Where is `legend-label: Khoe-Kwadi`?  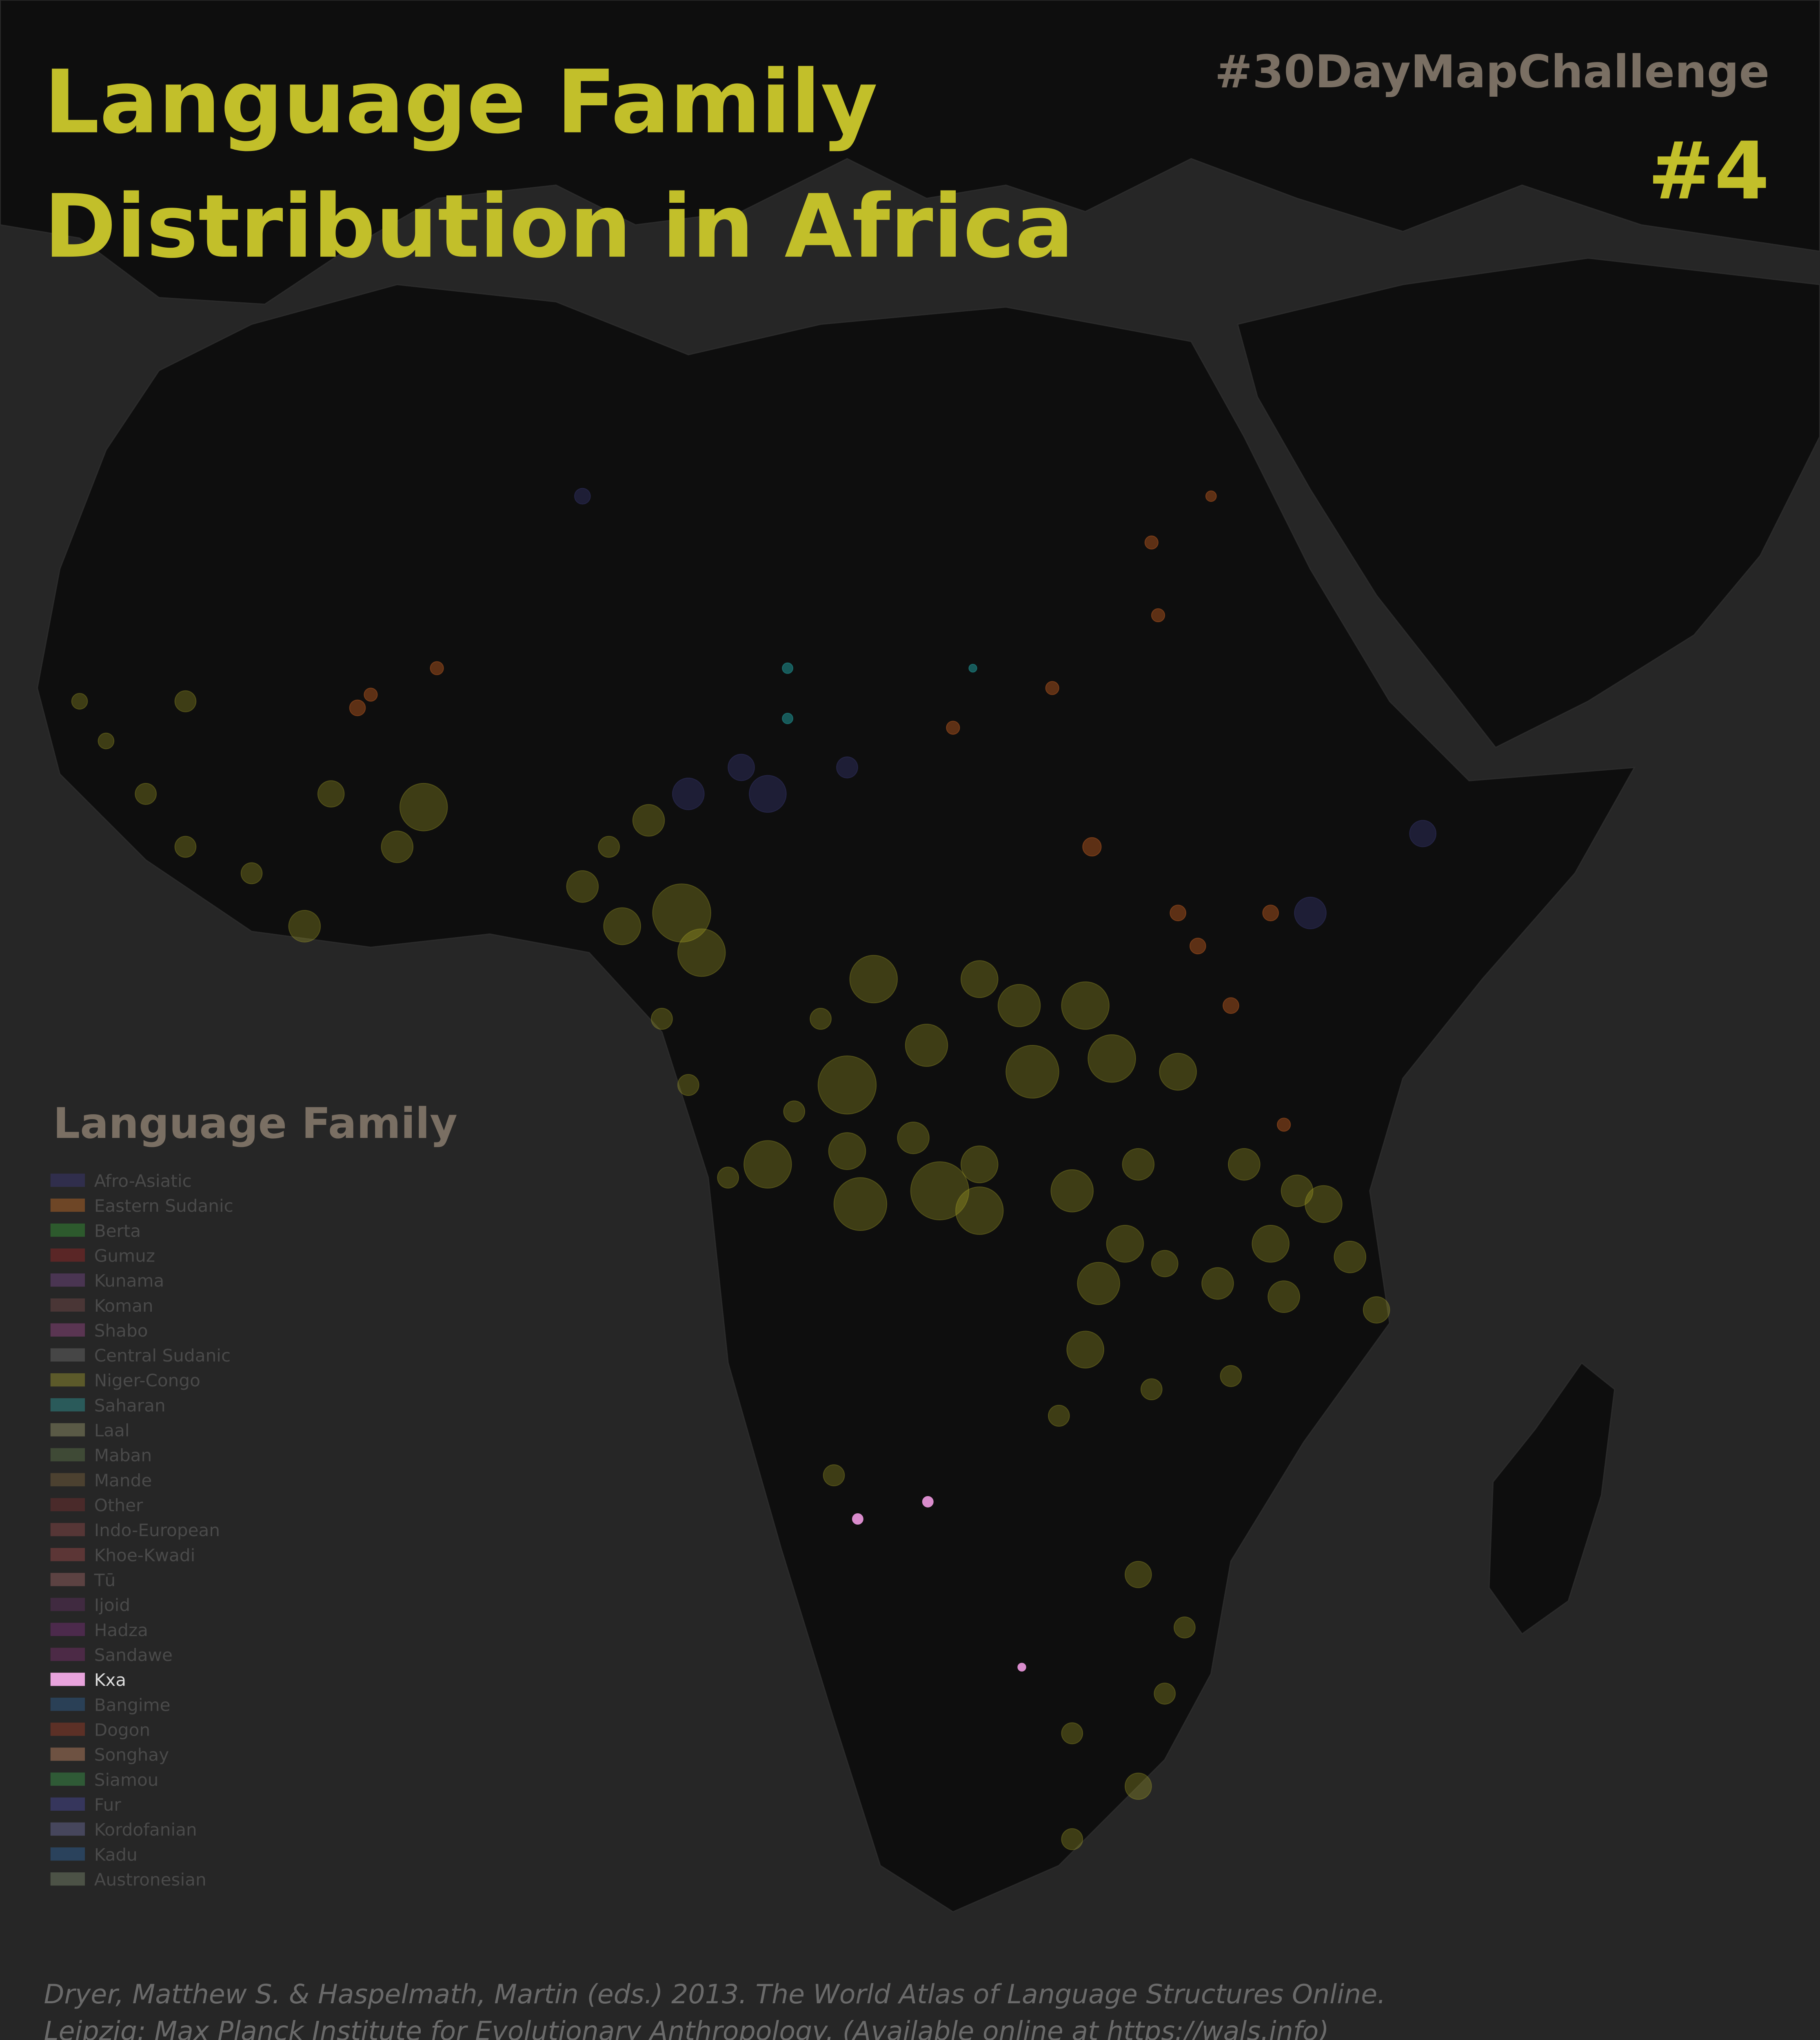
legend-label: Khoe-Kwadi is located at coordinates (144, 1555).